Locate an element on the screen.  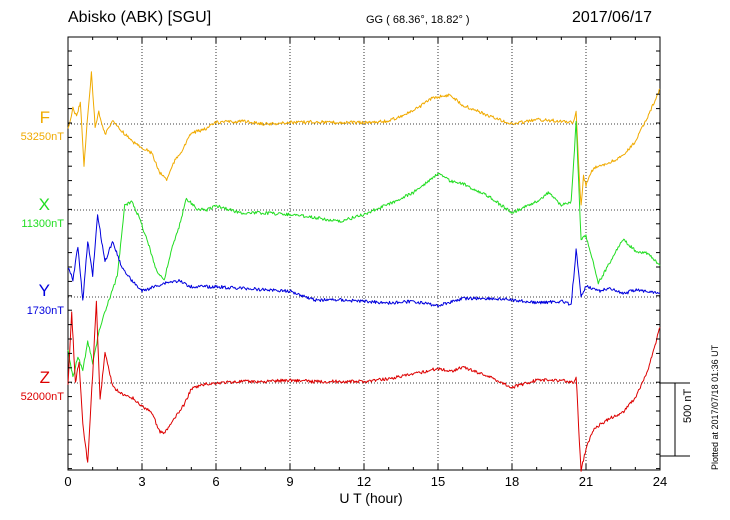
component-label-z: Z is located at coordinates (44, 377).